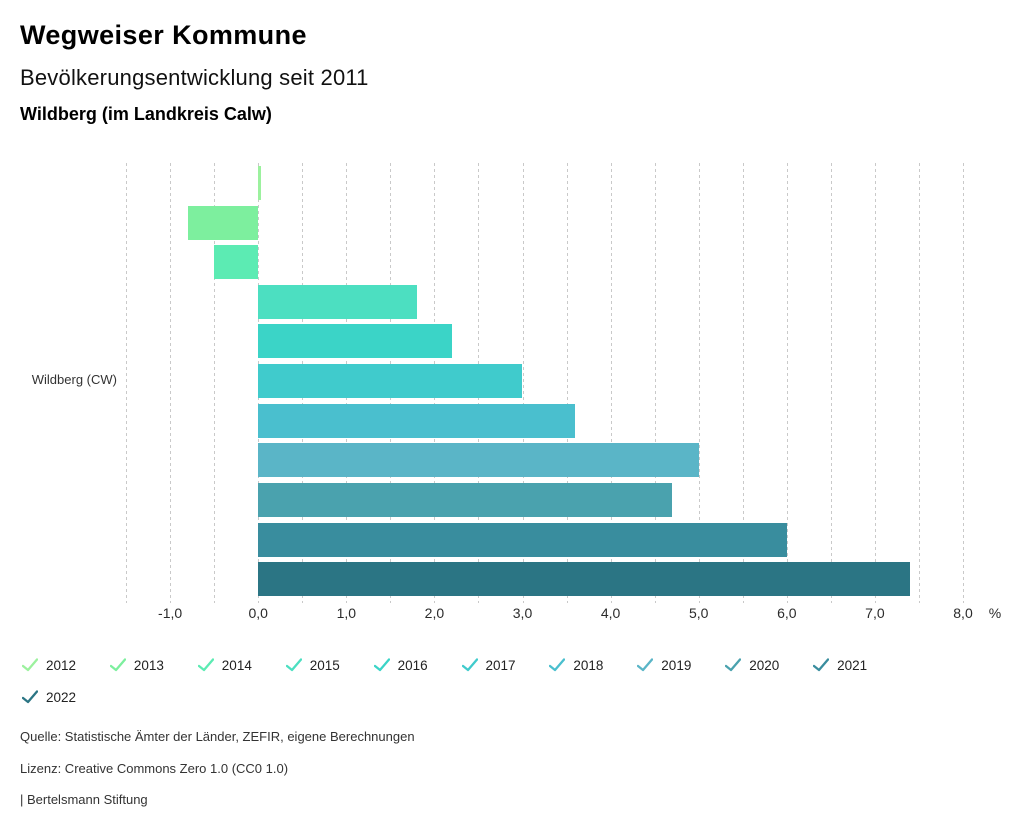 The width and height of the screenshot is (1024, 831). Describe the element at coordinates (465, 499) in the screenshot. I see `bar-2020` at that location.